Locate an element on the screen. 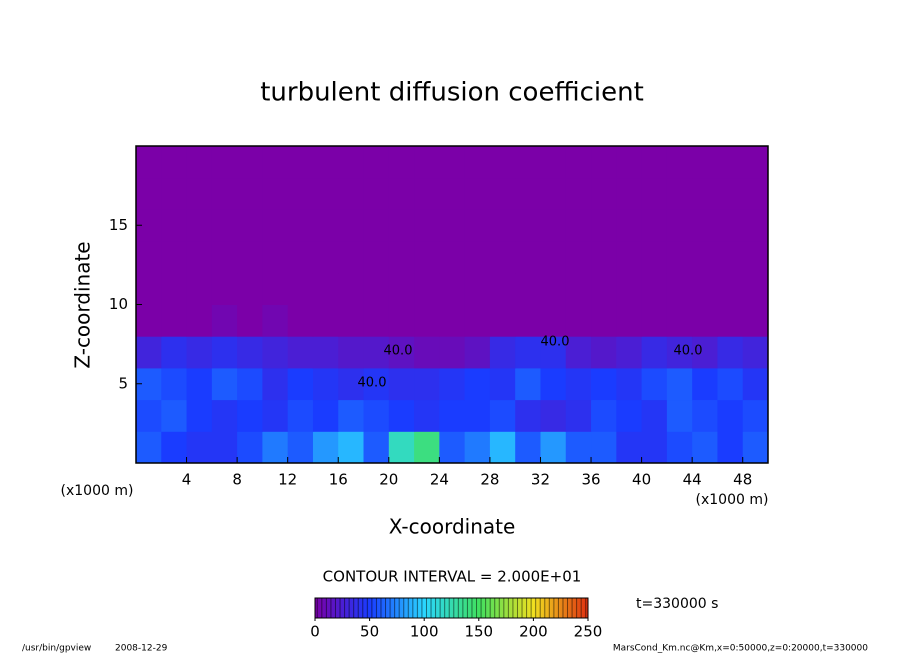 Image resolution: width=904 pixels, height=654 pixels. x-tick-label: 32 is located at coordinates (540, 480).